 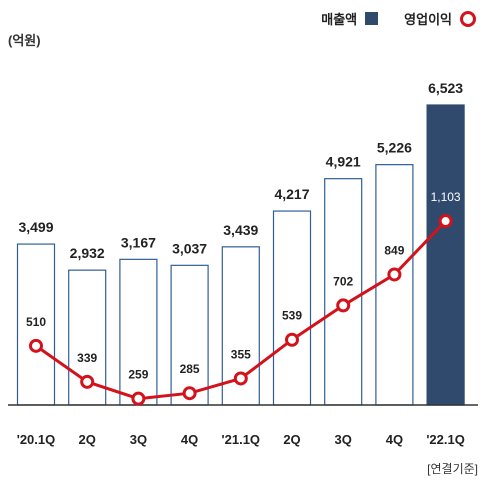 What do you see at coordinates (394, 439) in the screenshot?
I see `x-tick-label-7: 4Q` at bounding box center [394, 439].